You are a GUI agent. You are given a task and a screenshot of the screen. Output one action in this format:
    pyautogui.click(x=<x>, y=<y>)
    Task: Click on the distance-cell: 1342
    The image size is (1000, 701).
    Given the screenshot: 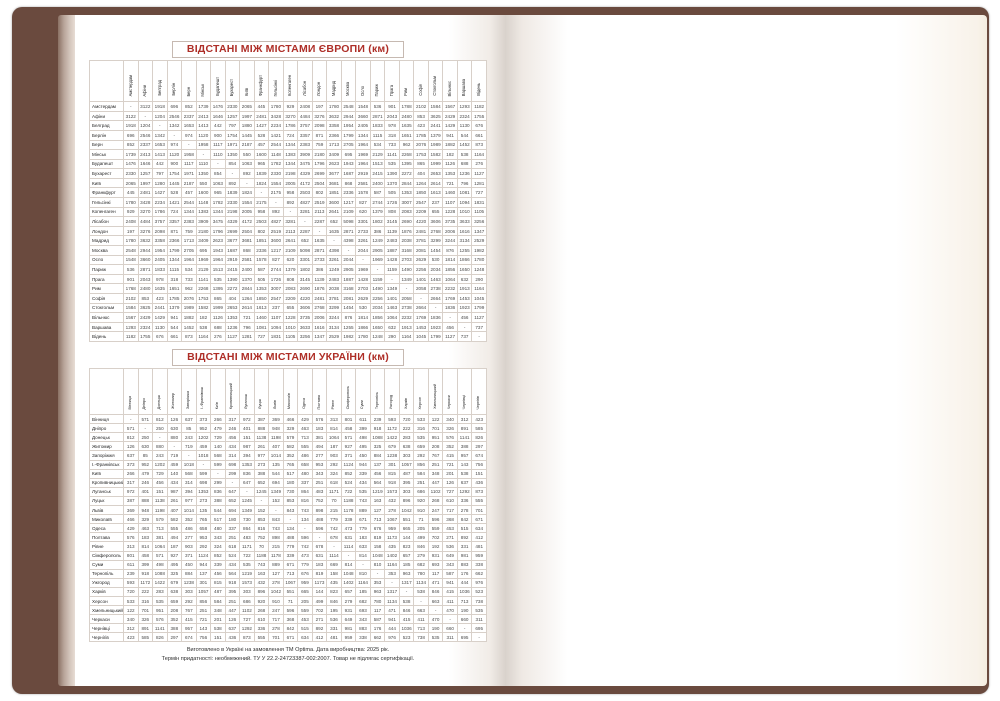 What is the action you would take?
    pyautogui.click(x=160, y=135)
    